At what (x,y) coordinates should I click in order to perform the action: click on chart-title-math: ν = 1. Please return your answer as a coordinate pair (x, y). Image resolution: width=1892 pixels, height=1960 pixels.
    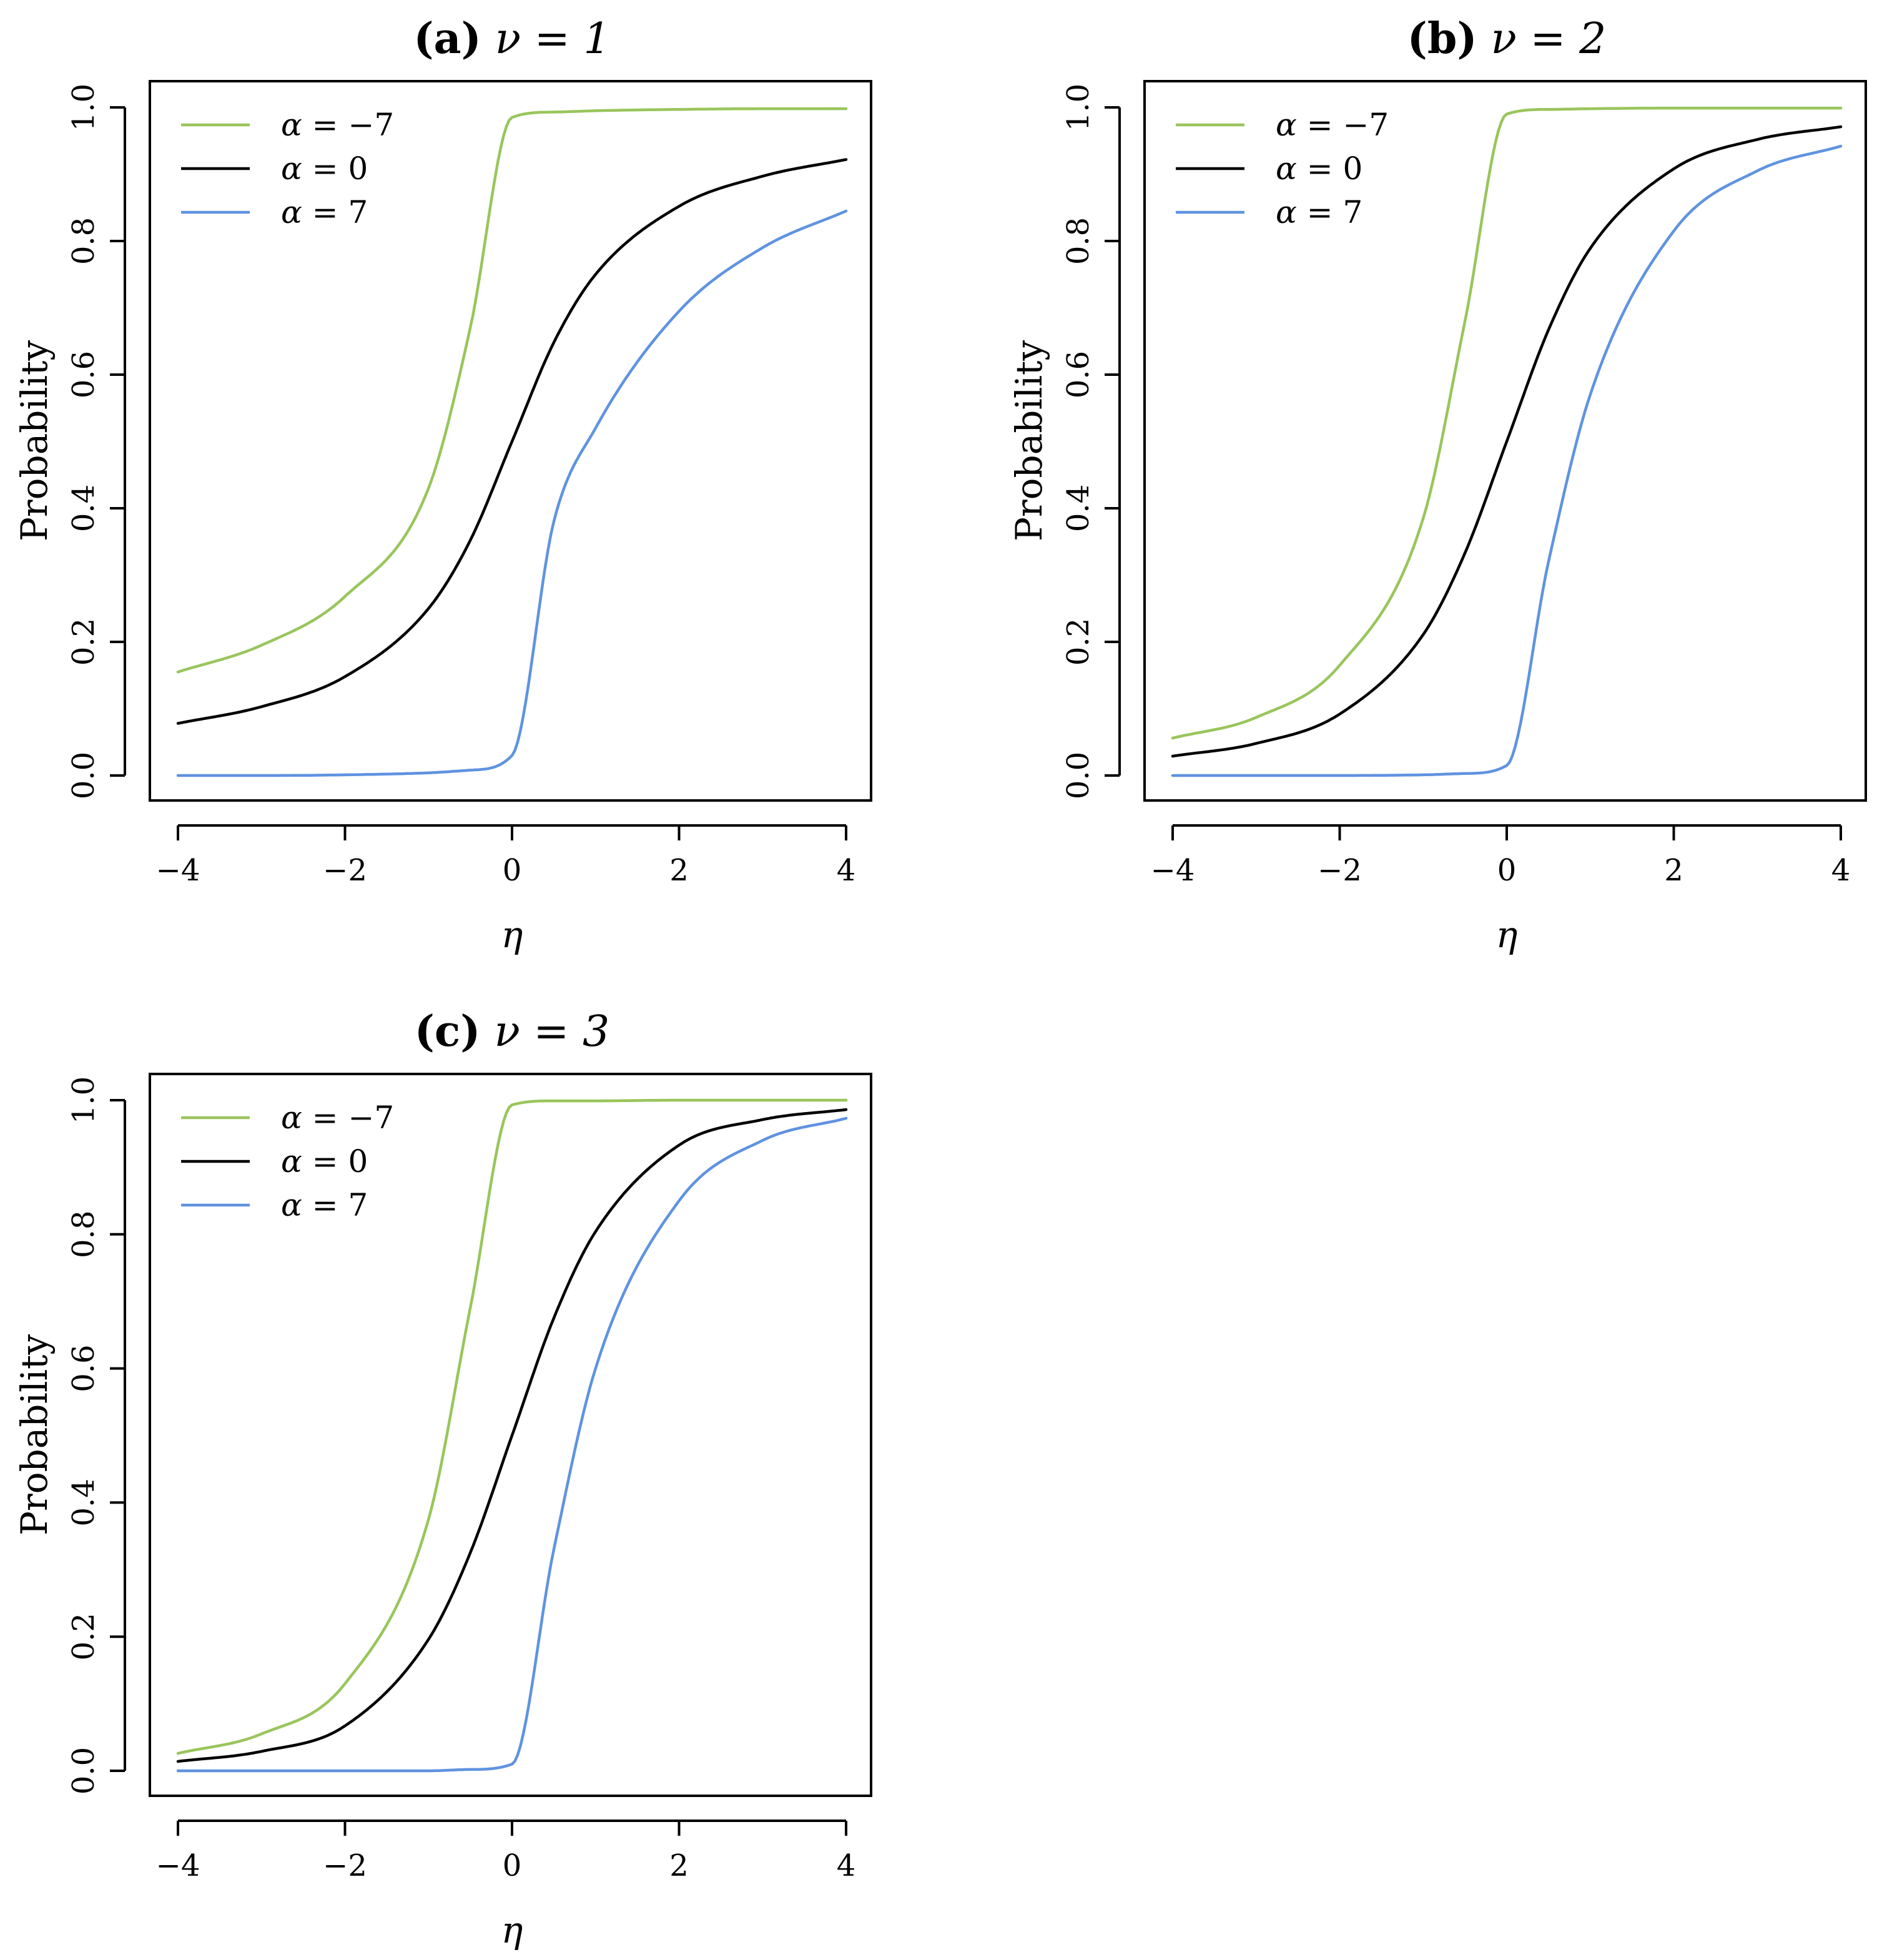
    Looking at the image, I should click on (553, 39).